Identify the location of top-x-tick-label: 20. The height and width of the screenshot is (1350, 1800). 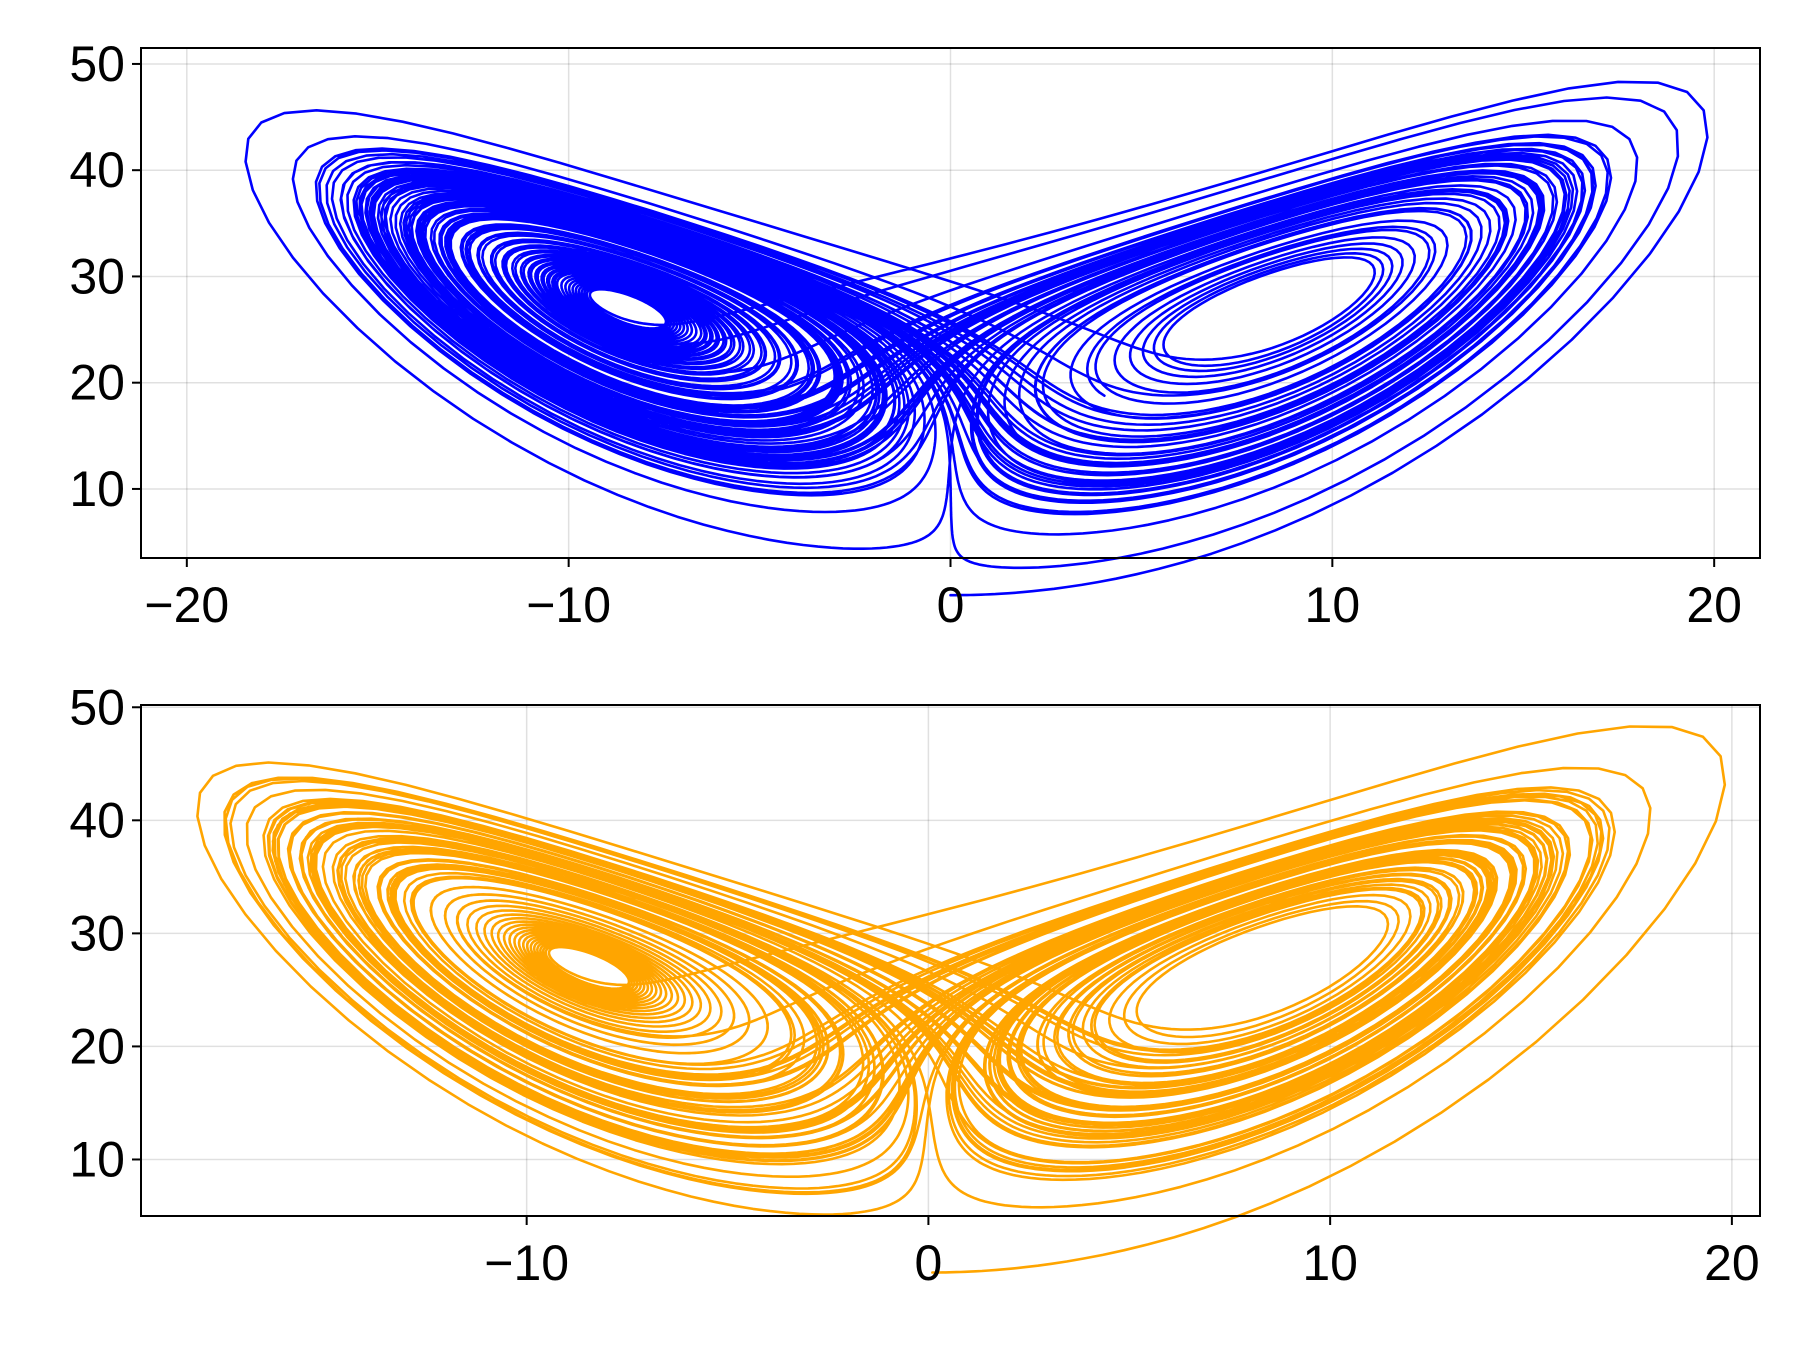
(1714, 605).